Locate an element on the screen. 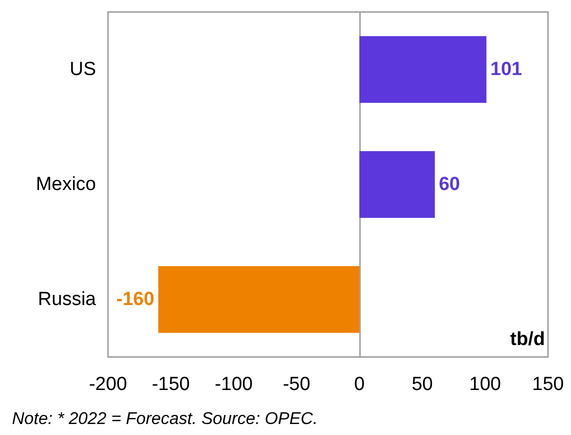  x-tick-label: -50 is located at coordinates (296, 384).